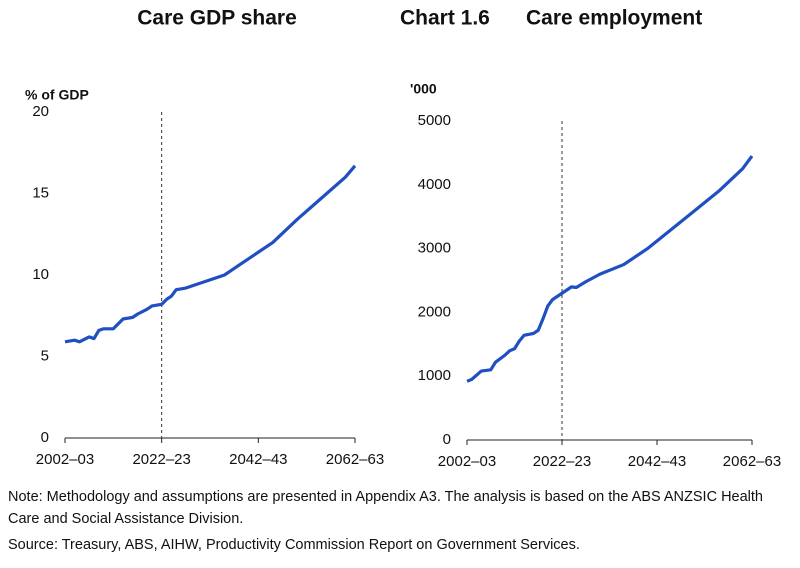 Image resolution: width=800 pixels, height=568 pixels. Describe the element at coordinates (434, 375) in the screenshot. I see `y-tick-label: 1000` at that location.